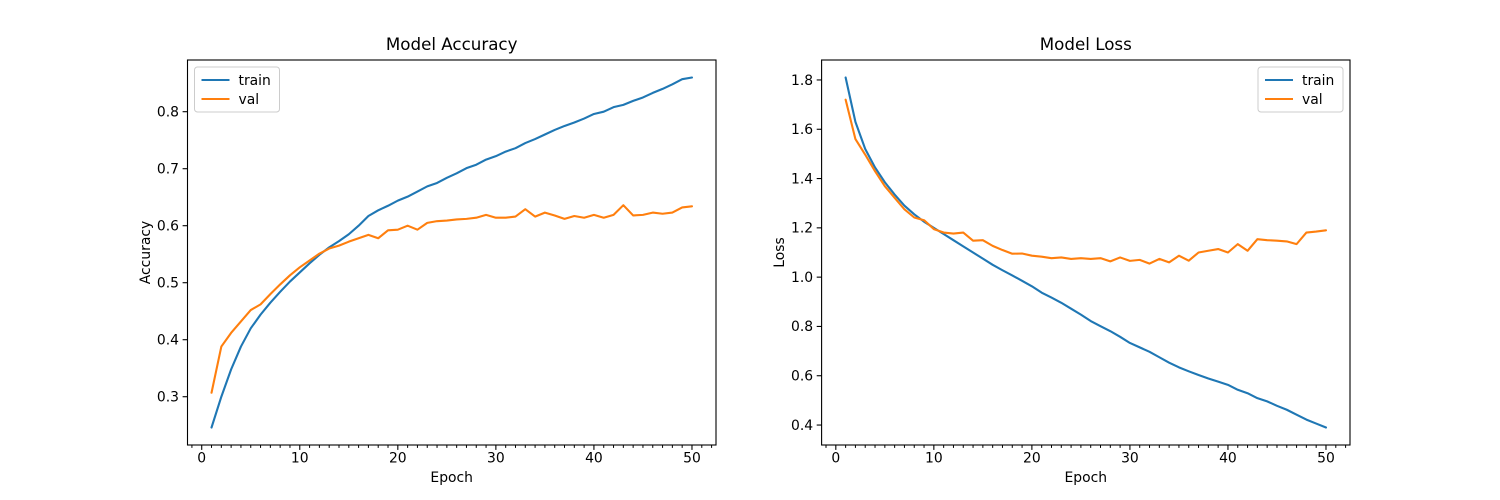 This screenshot has height=500, width=1500. What do you see at coordinates (802, 179) in the screenshot?
I see `y-tick-label: 1.4` at bounding box center [802, 179].